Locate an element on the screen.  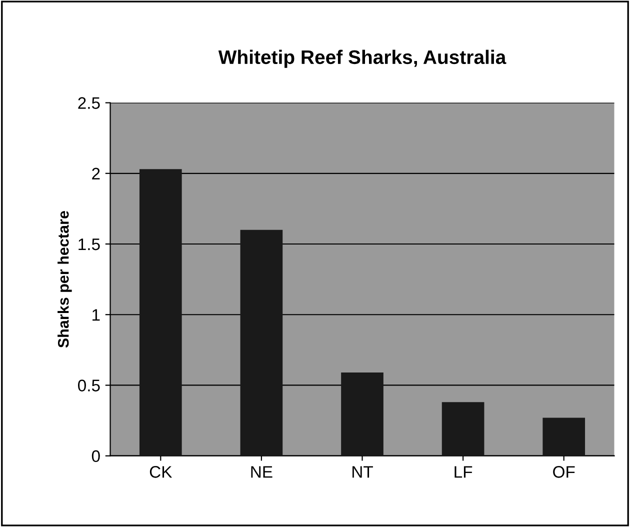
y-tick-label: 1.5 is located at coordinates (89, 244).